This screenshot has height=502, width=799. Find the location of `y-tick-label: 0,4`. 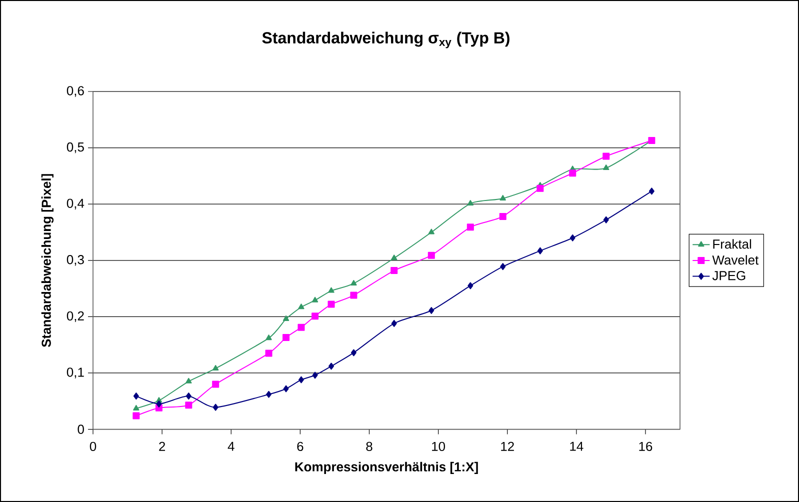

y-tick-label: 0,4 is located at coordinates (75, 204).